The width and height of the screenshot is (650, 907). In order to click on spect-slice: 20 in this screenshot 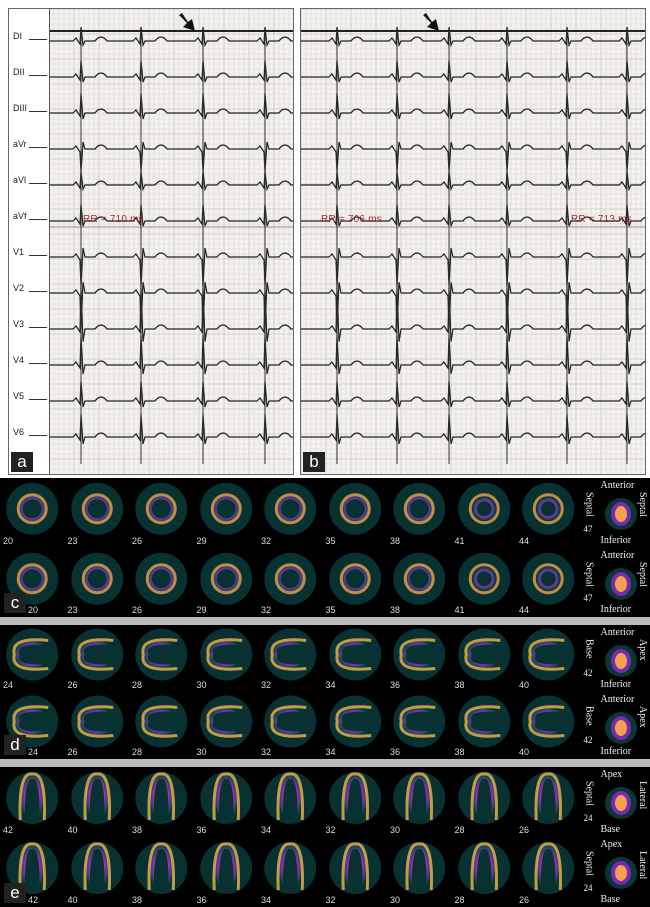, I will do `click(33, 513)`.